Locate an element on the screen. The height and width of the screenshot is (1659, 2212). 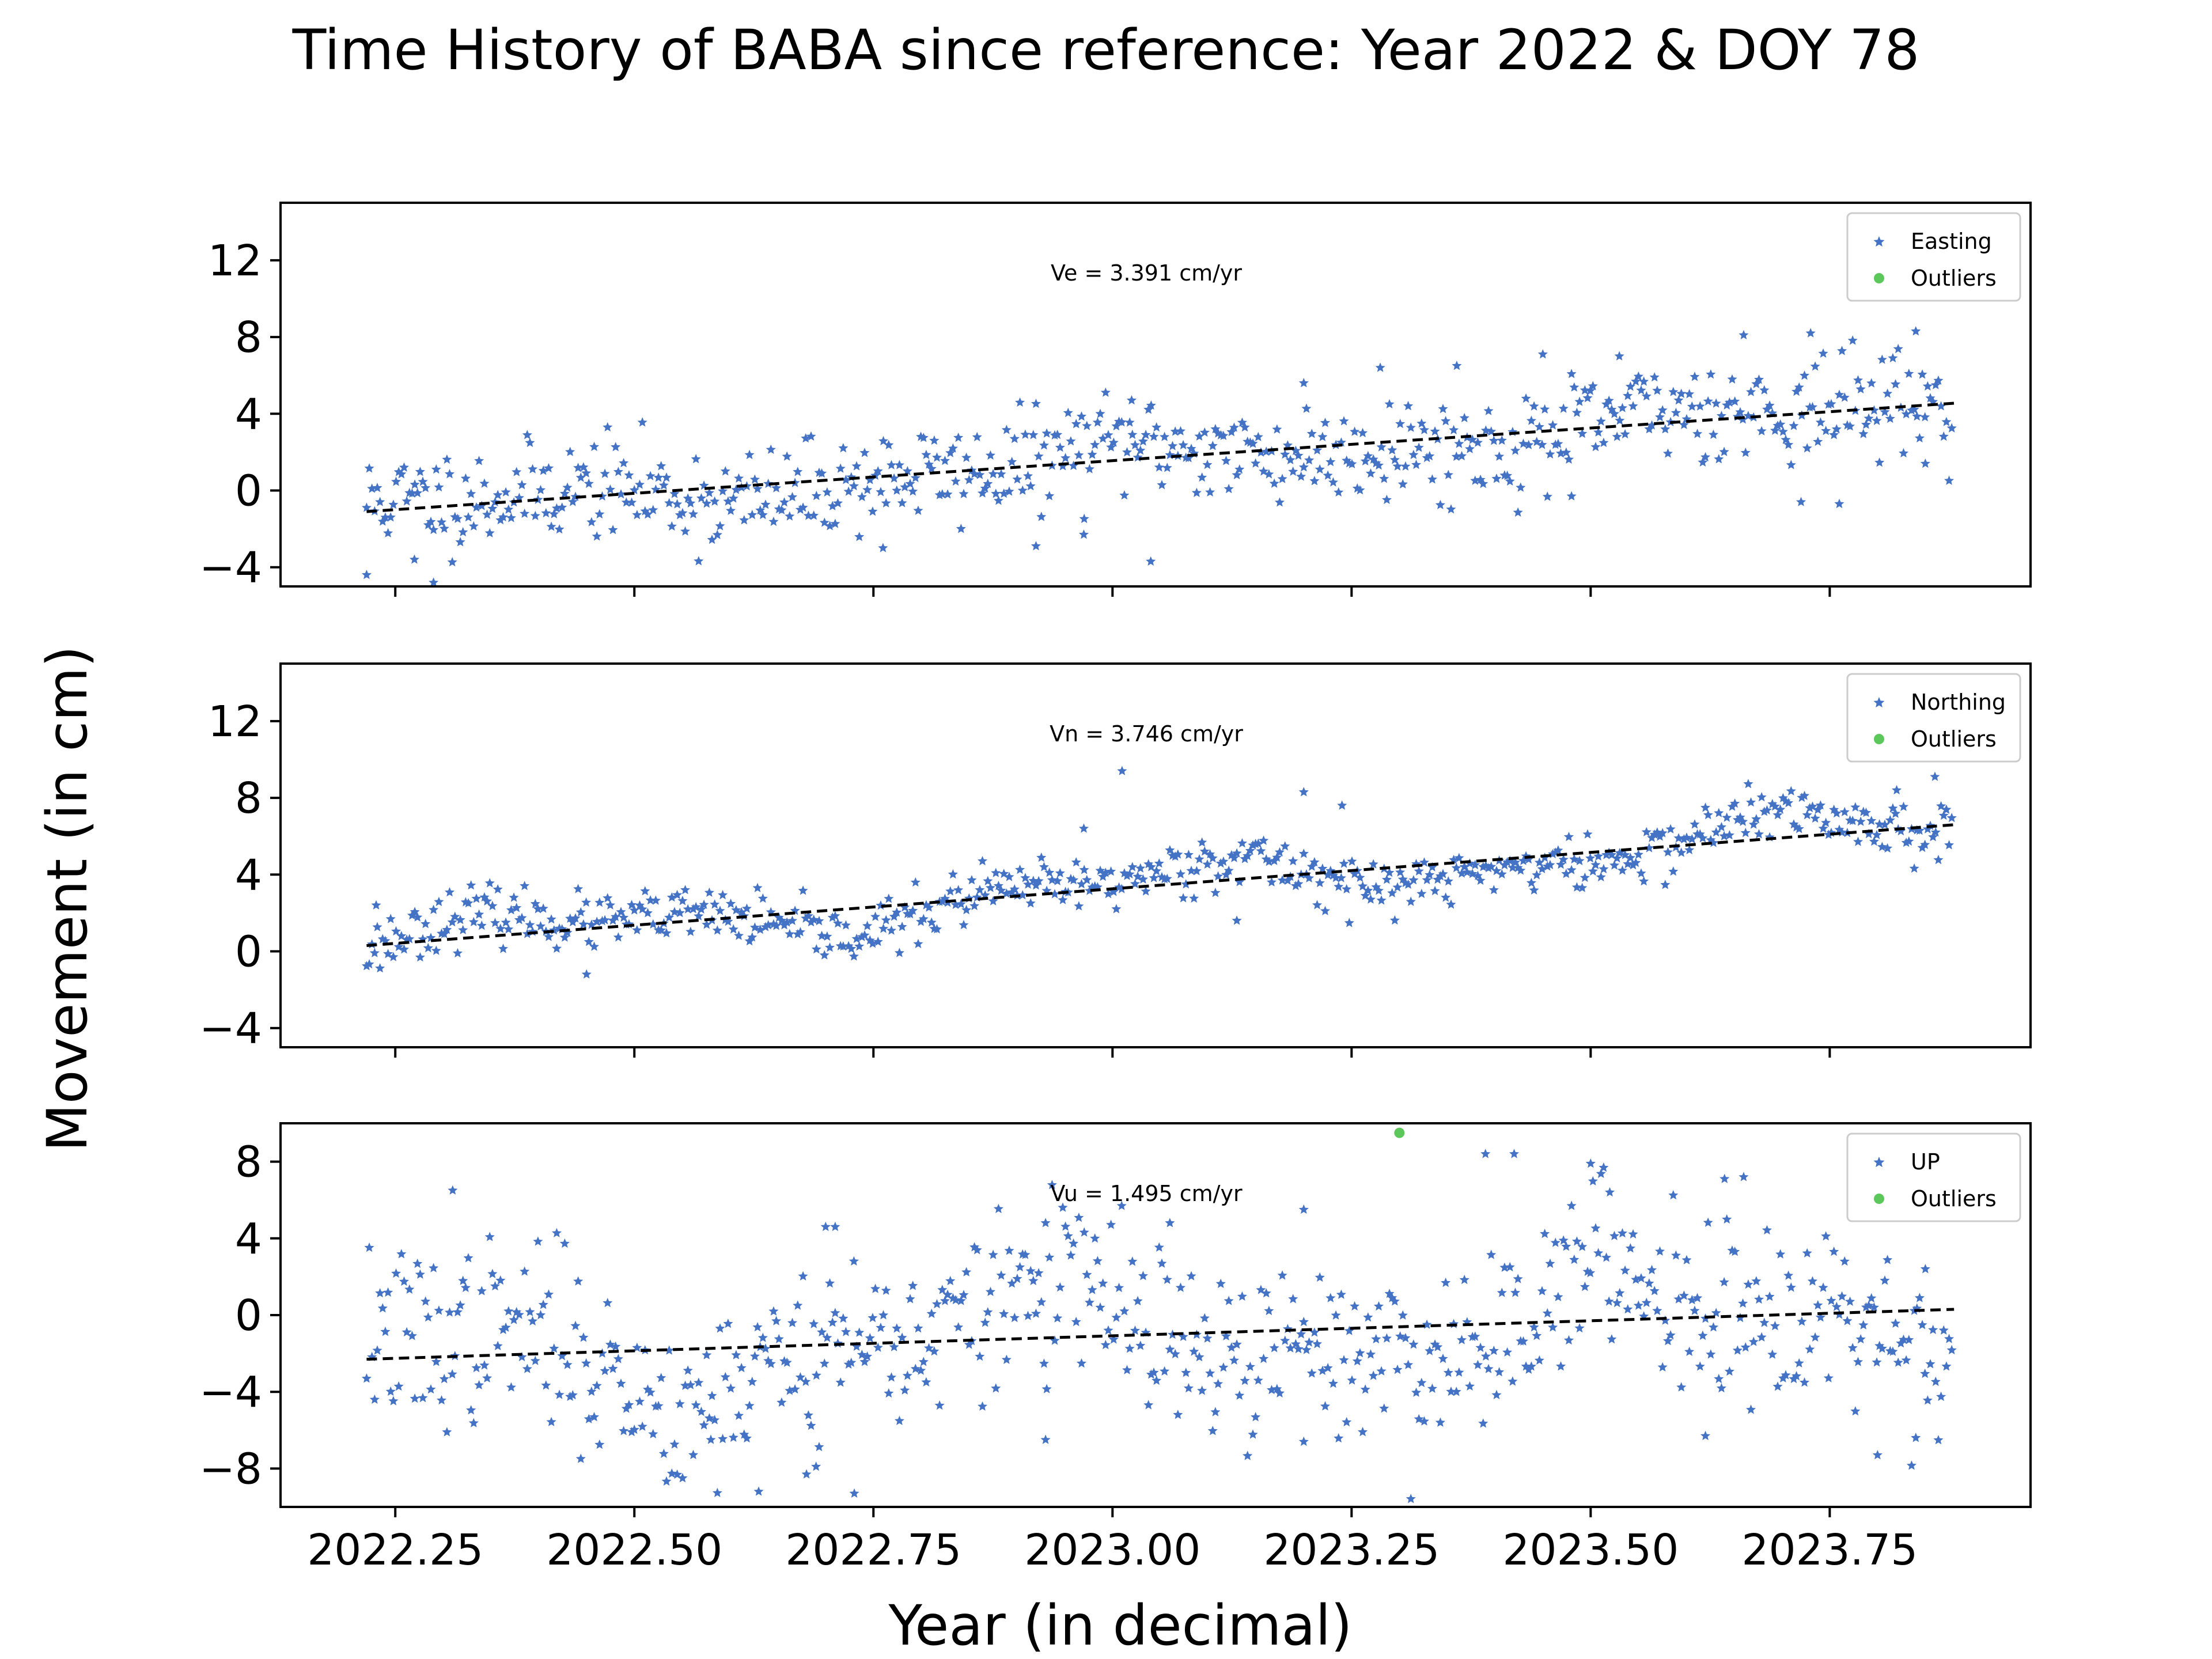
legend-marker-data is located at coordinates (1879, 241).